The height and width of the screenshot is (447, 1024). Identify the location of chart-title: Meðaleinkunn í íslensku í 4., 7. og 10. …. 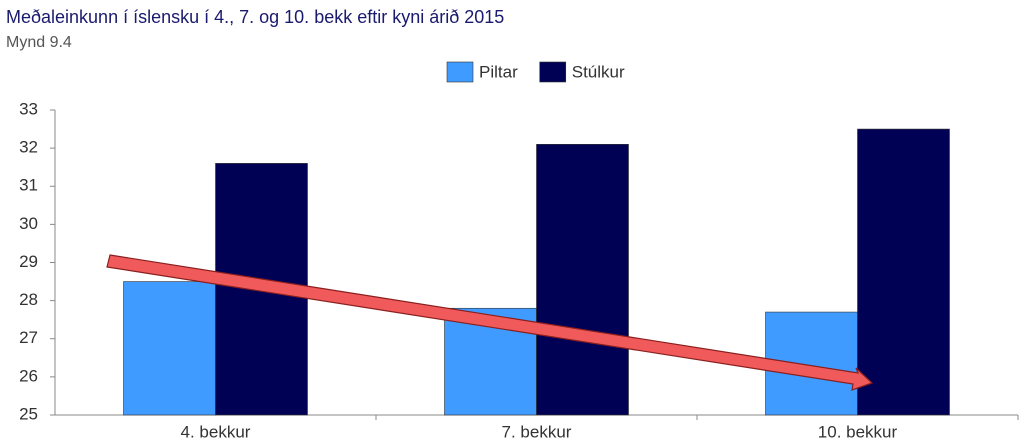
(255, 17).